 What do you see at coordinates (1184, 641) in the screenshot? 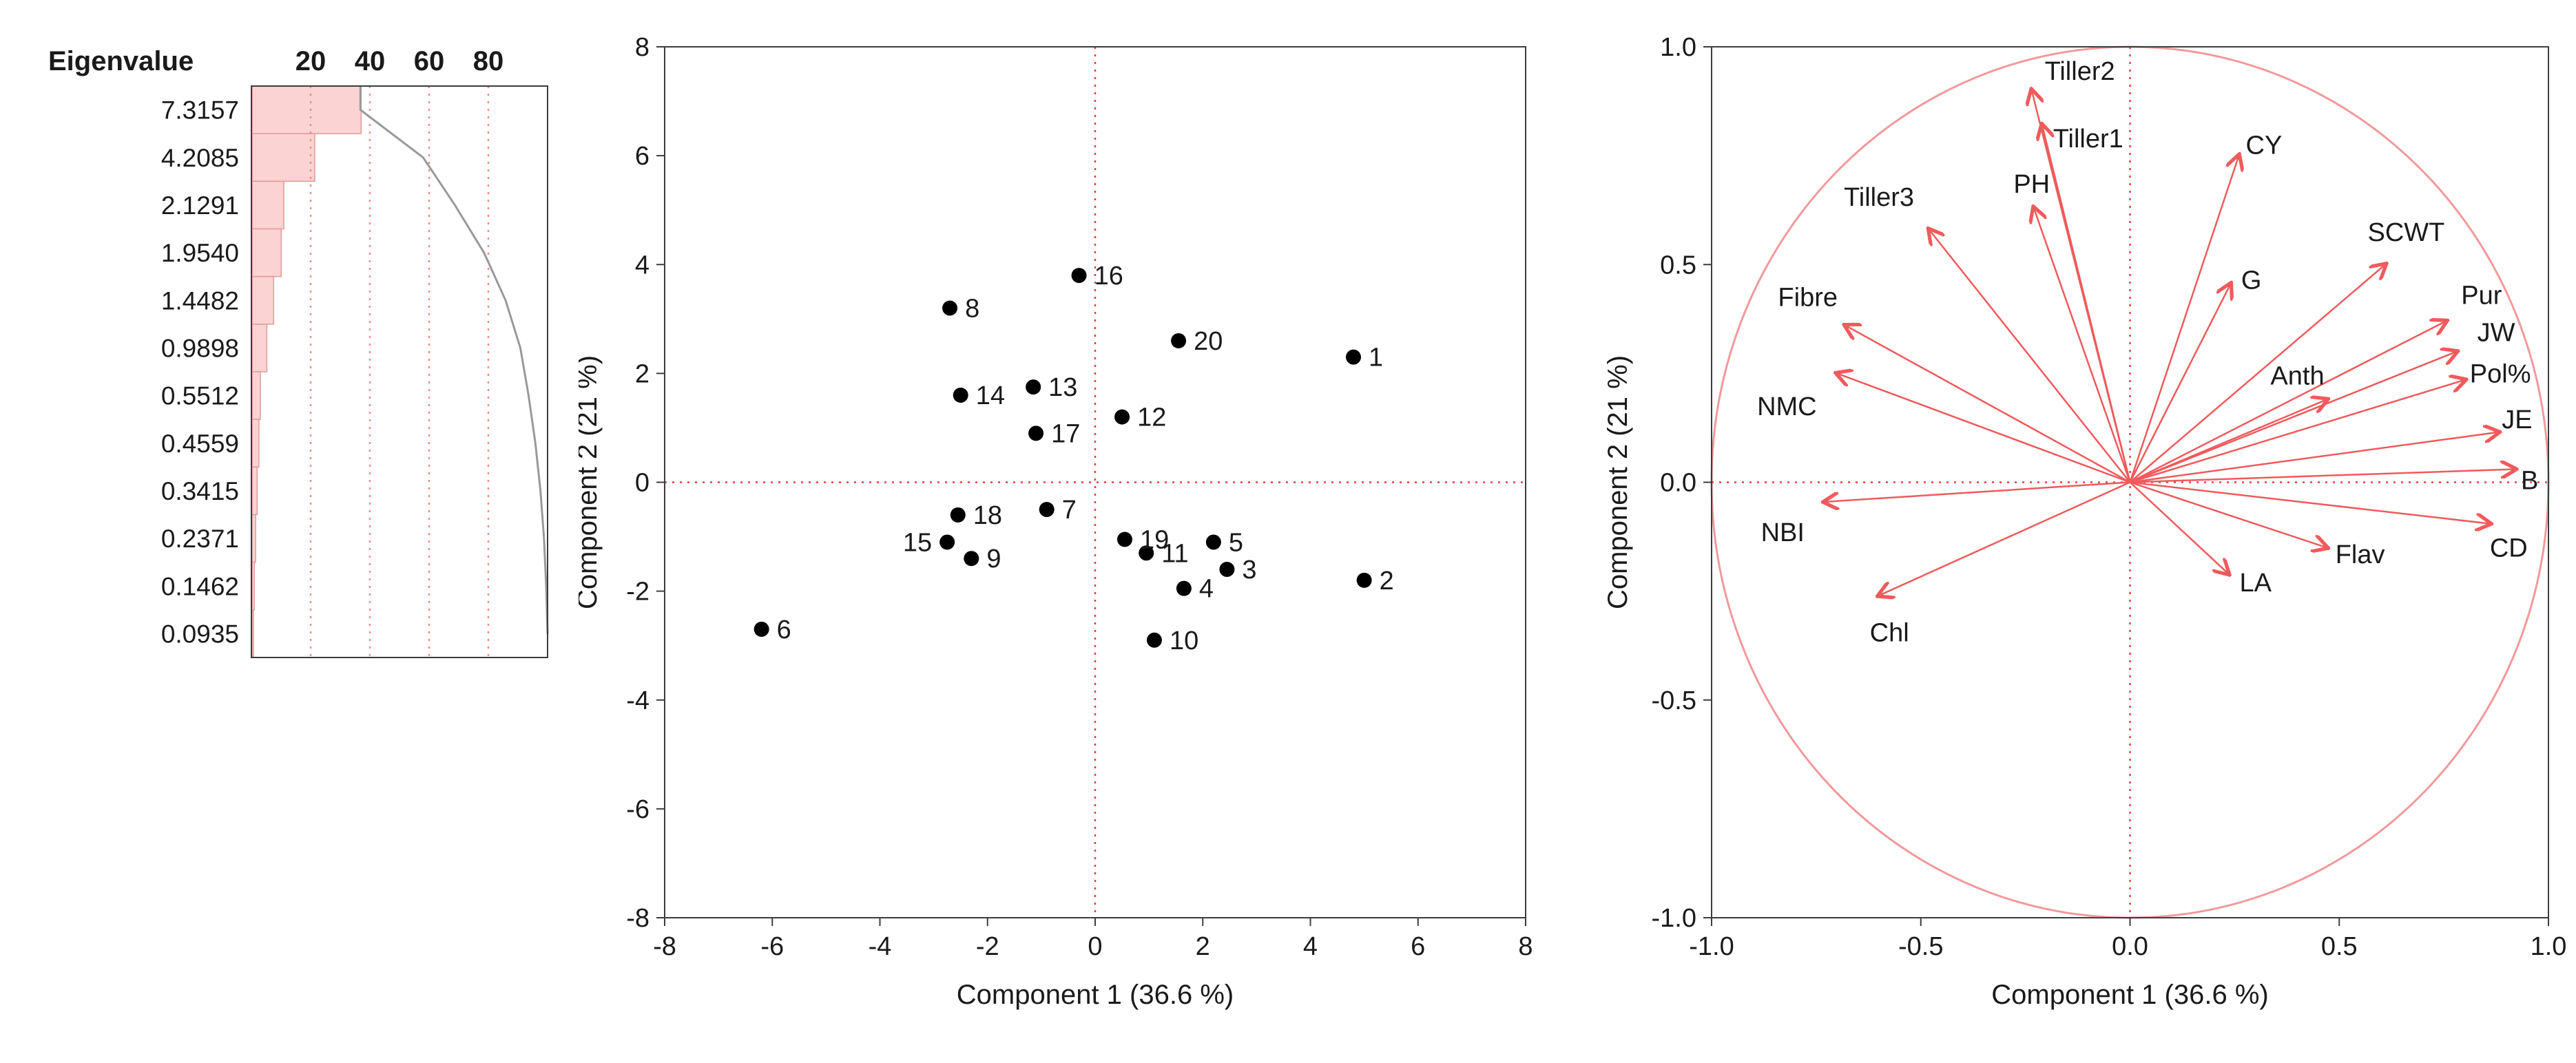
I see `score-point-label: 10` at bounding box center [1184, 641].